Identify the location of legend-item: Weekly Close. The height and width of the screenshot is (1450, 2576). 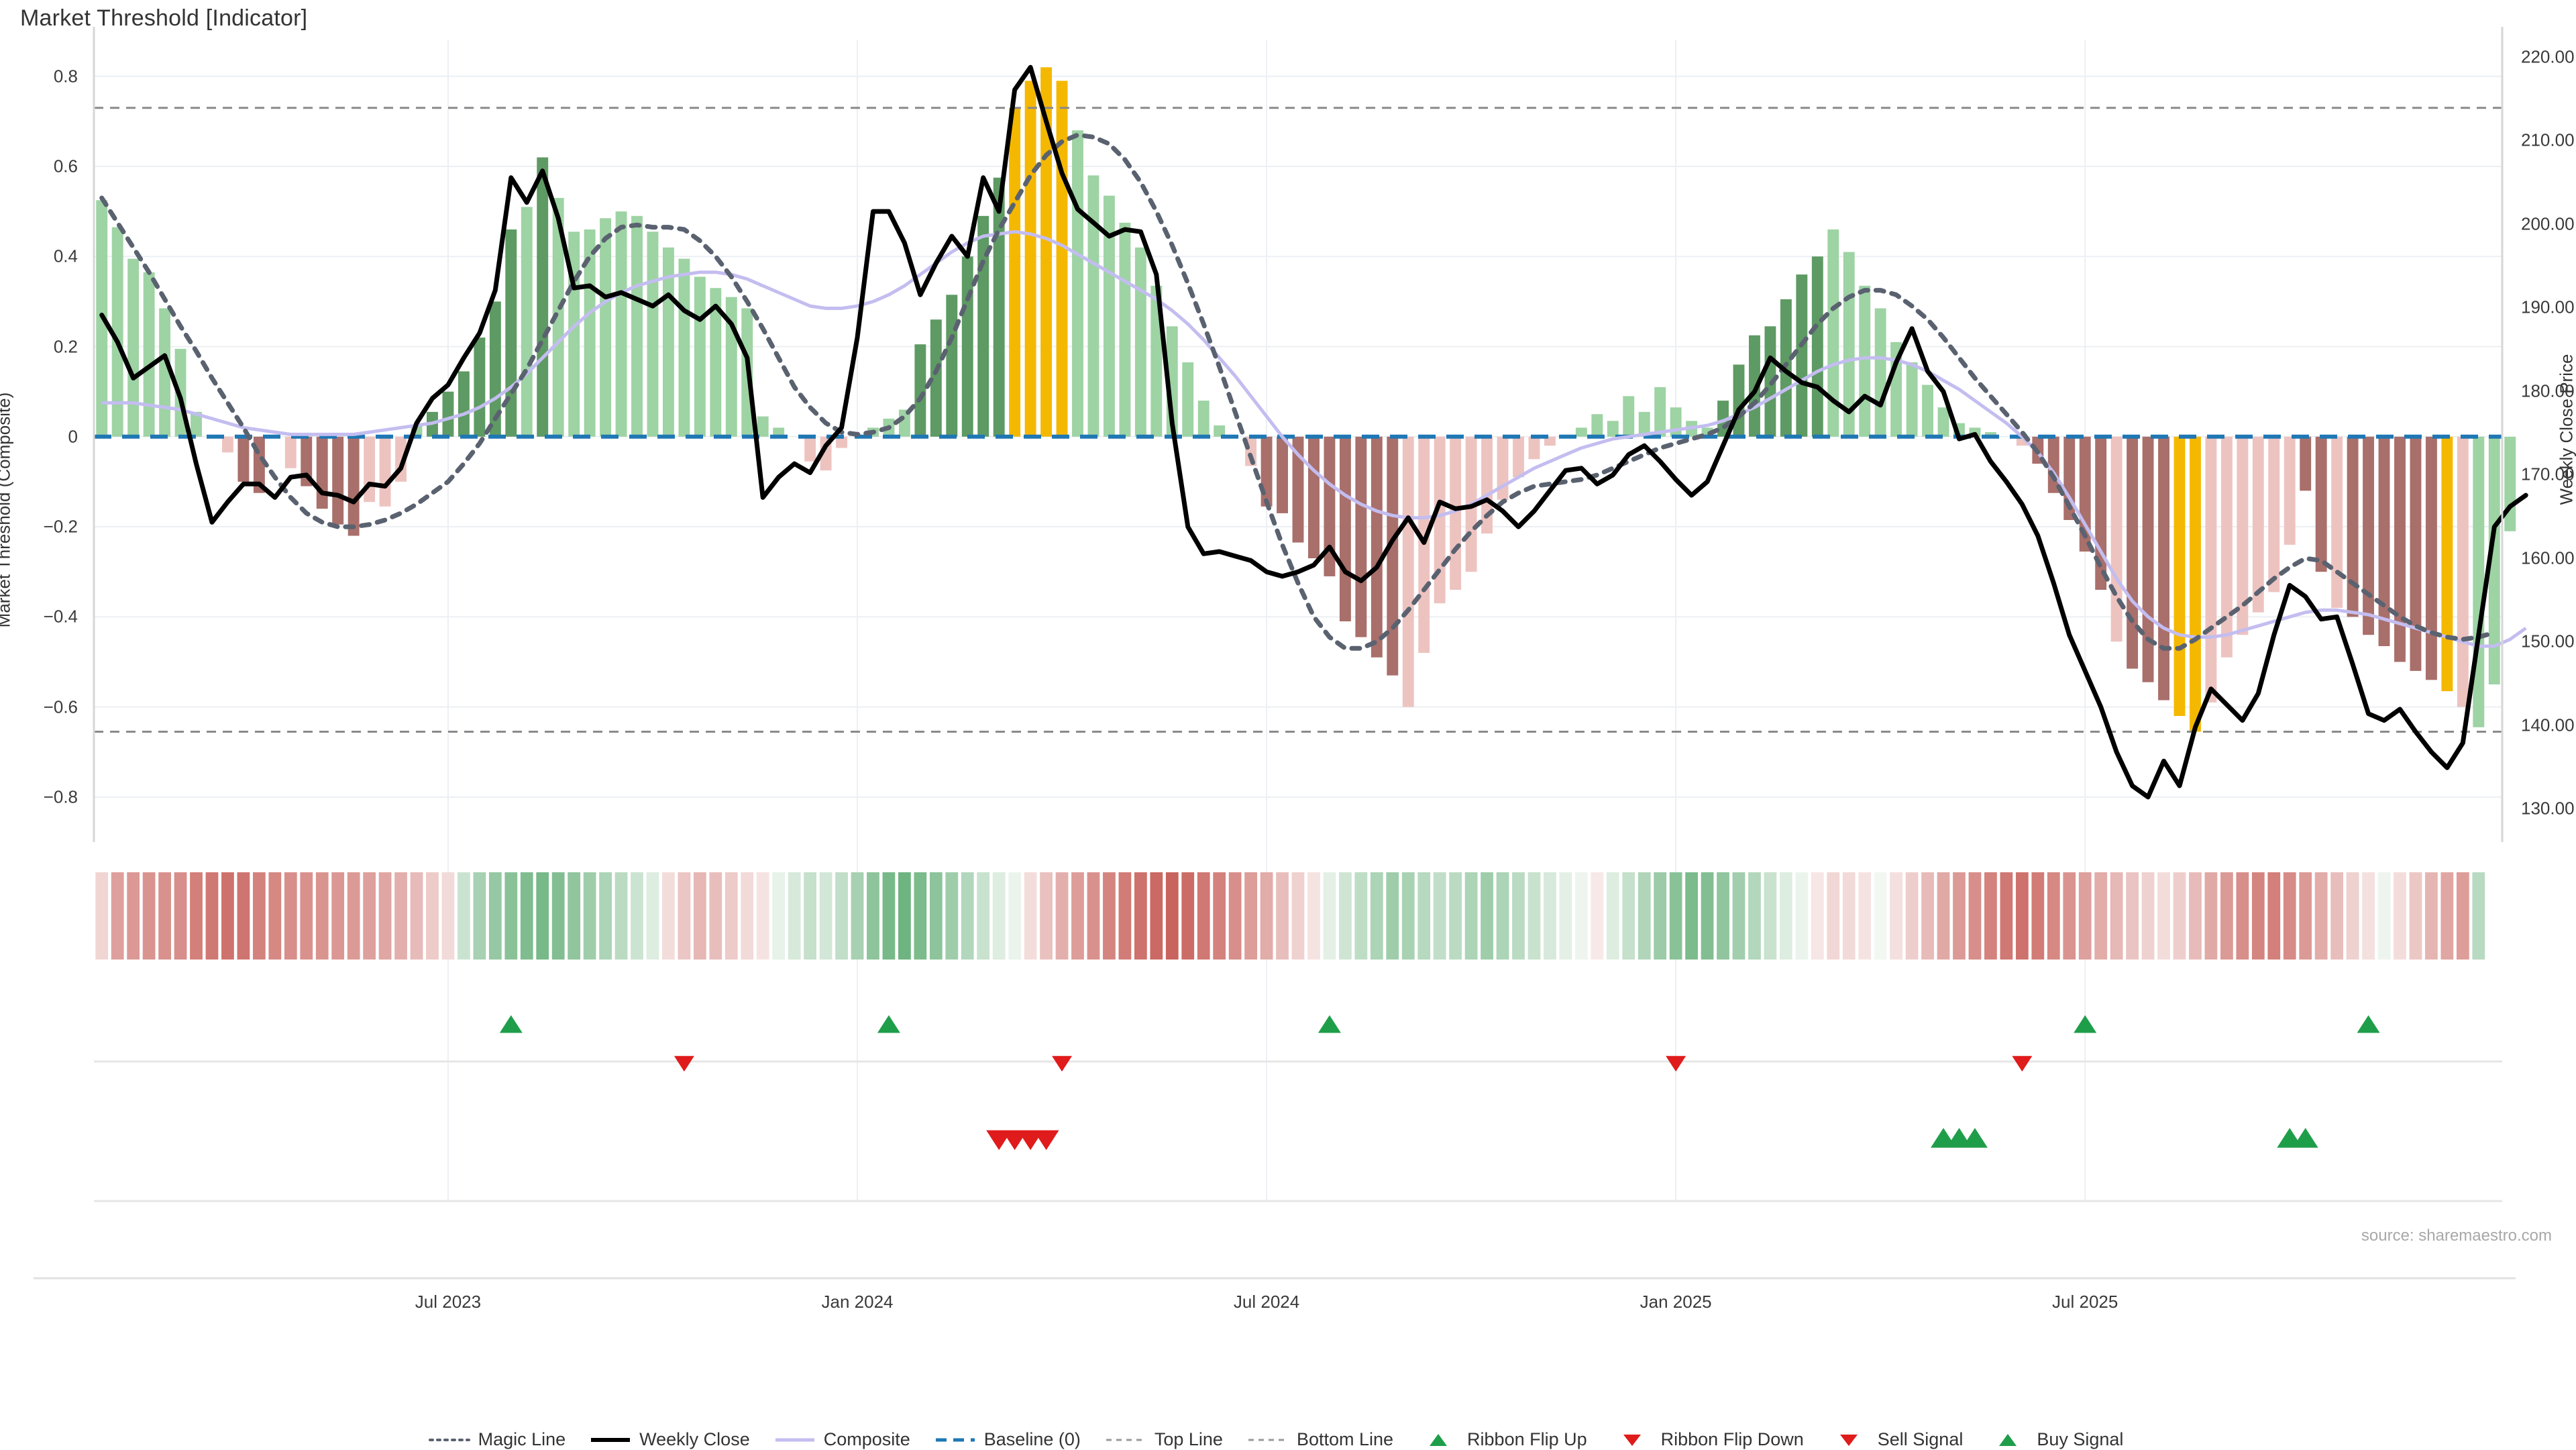
(670, 1439).